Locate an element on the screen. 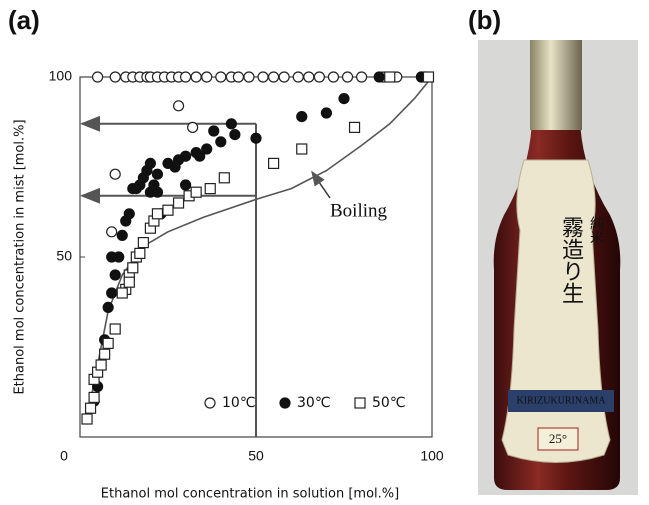 The width and height of the screenshot is (649, 505). legend-label: 30℃ is located at coordinates (314, 403).